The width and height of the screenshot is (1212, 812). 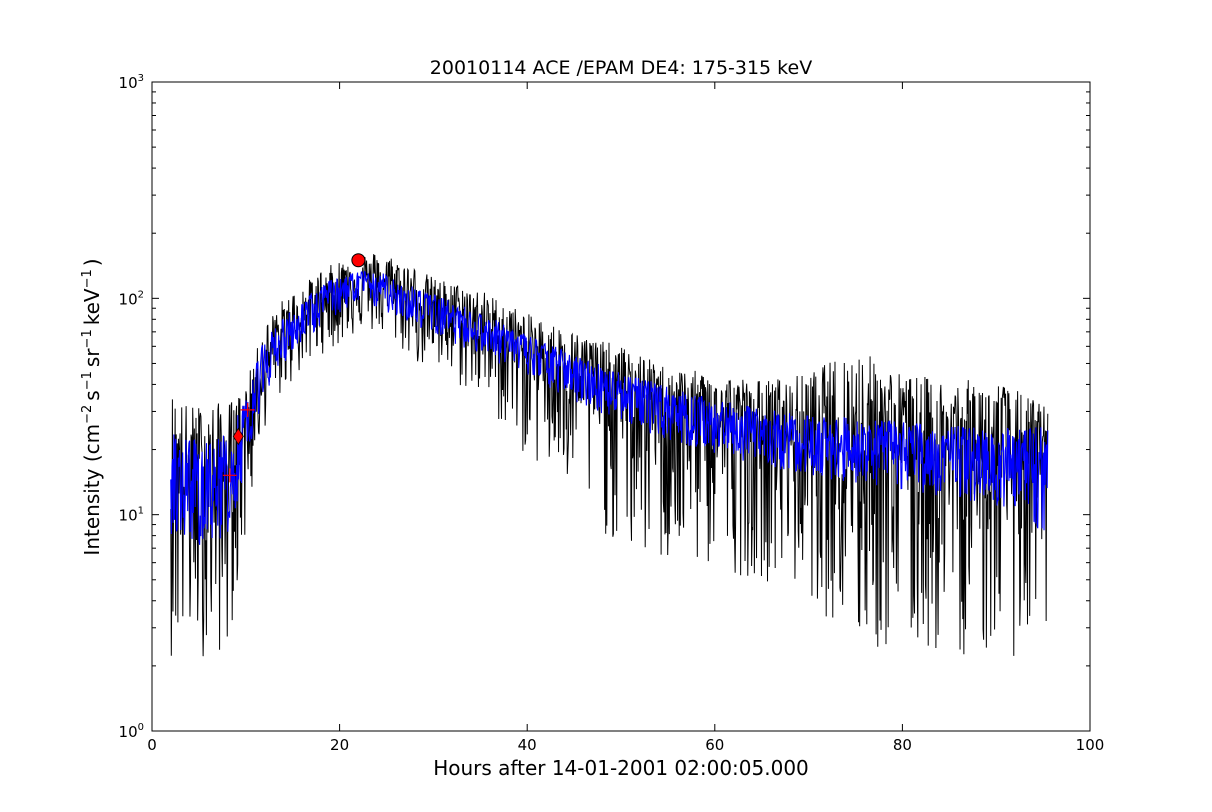 I want to click on y-tick-label: 10², so click(x=131, y=298).